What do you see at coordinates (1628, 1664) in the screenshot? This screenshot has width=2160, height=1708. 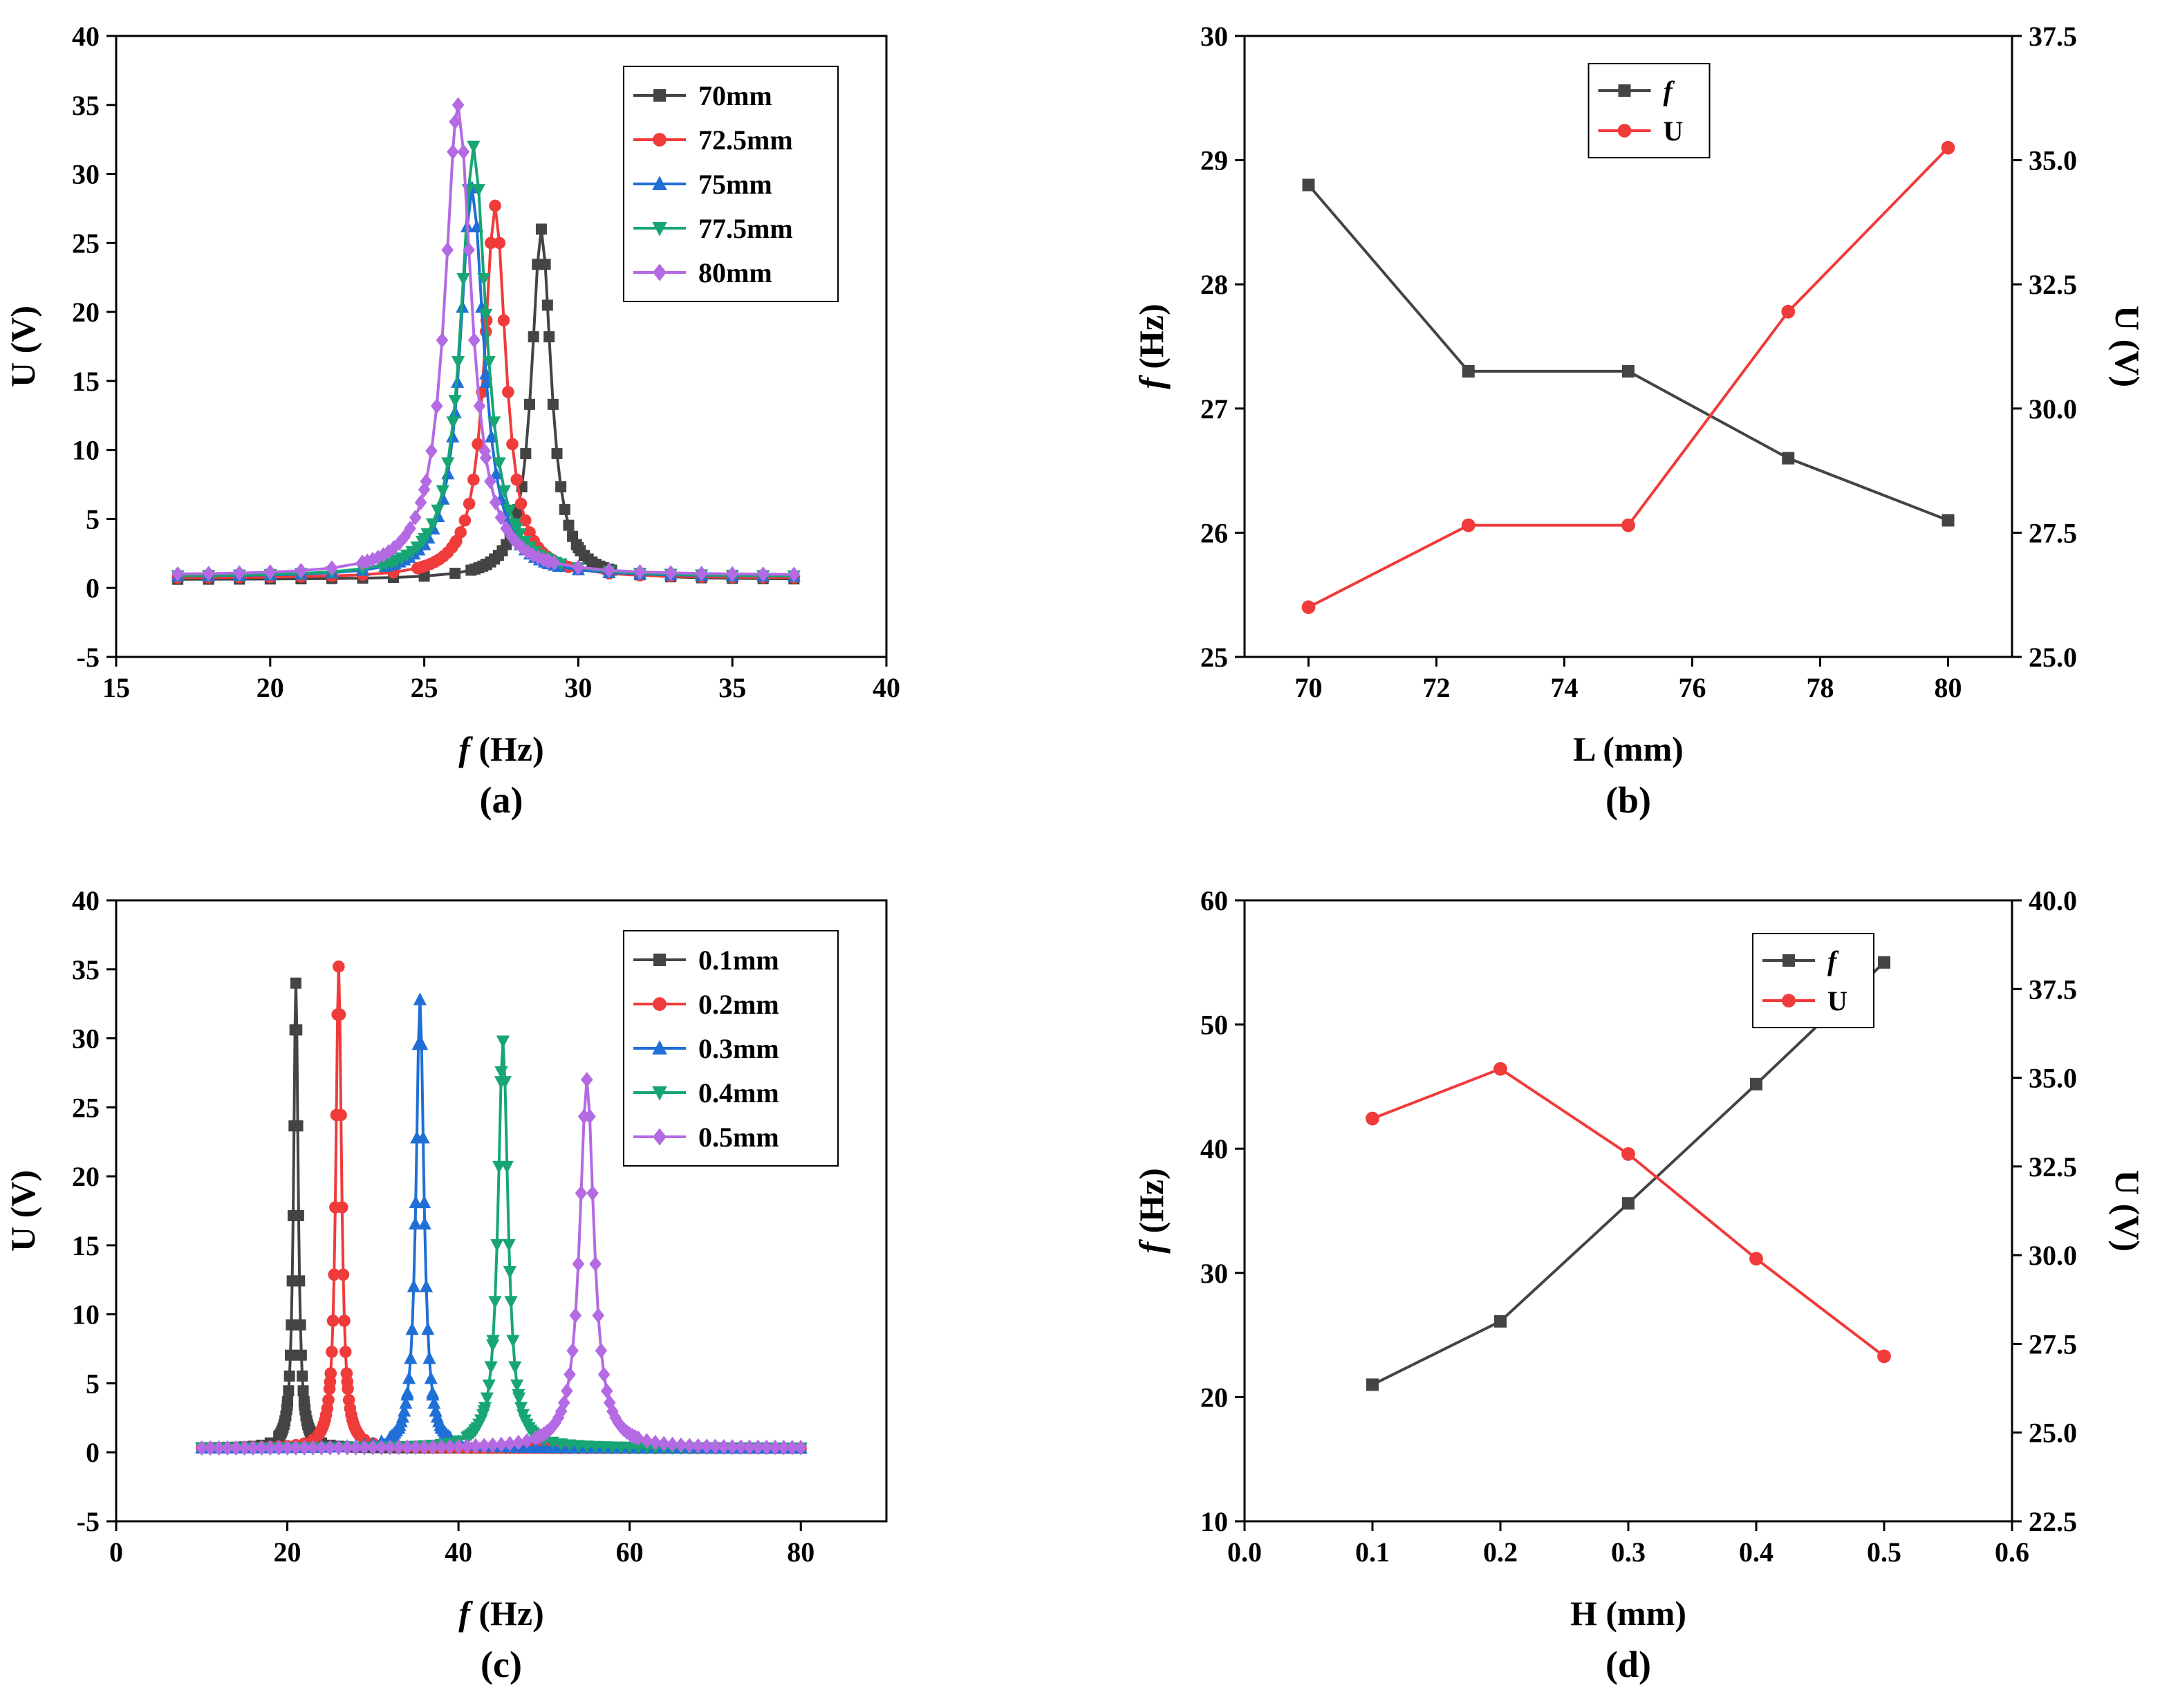 I see `panel-label: (d)` at bounding box center [1628, 1664].